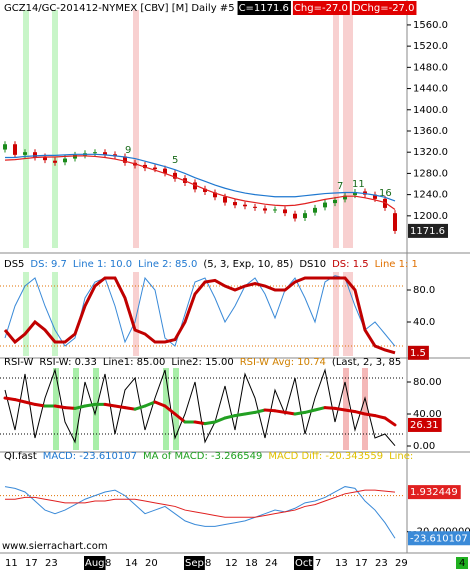 The image size is (470, 570). I want to click on header-value: DChg=-27.0, so click(384, 8).